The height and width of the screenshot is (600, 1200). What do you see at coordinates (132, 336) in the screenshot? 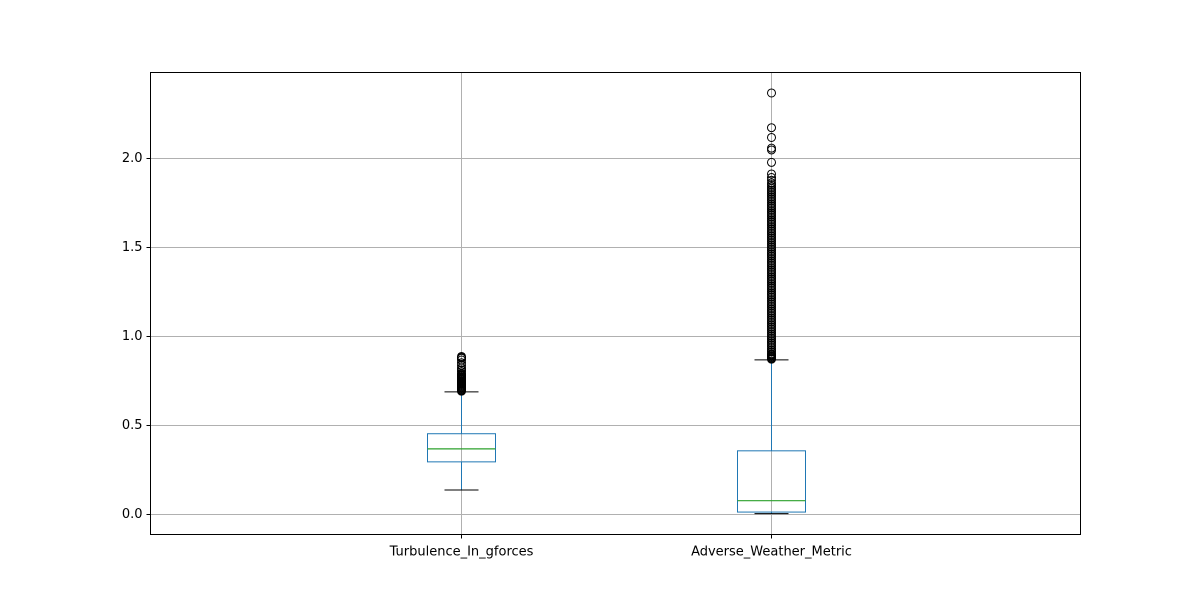
I see `y-tick-label: 1.0` at bounding box center [132, 336].